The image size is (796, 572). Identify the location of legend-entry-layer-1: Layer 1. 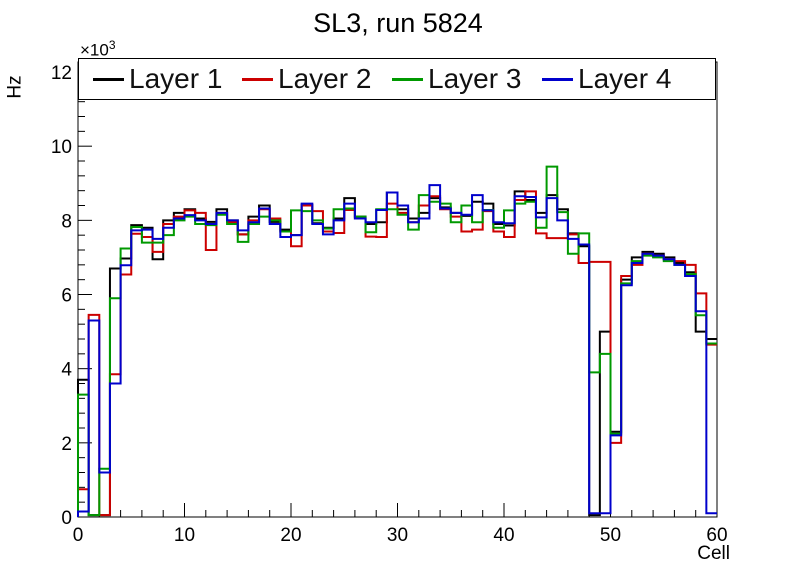
(157, 79).